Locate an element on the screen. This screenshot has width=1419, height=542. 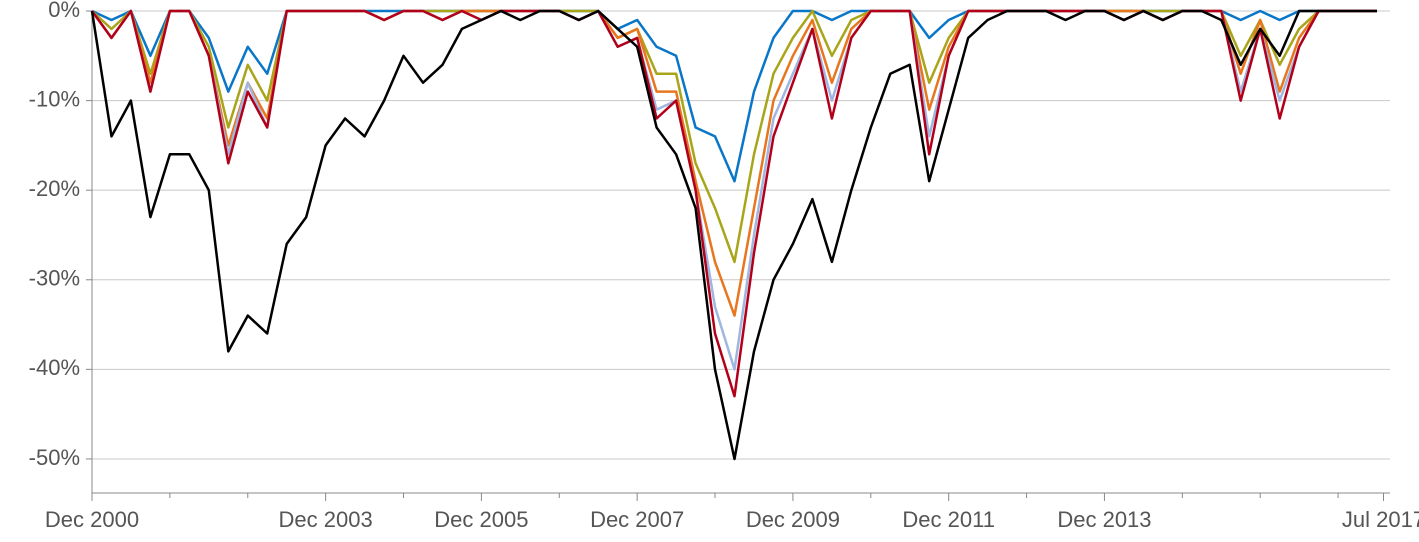
x-tick-label: Jul 2017 is located at coordinates (1380, 519).